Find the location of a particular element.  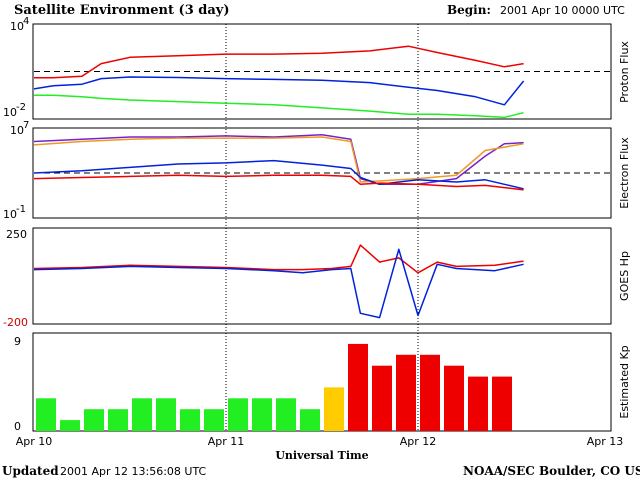

kp-ytick-top: 9 is located at coordinates (17, 341).